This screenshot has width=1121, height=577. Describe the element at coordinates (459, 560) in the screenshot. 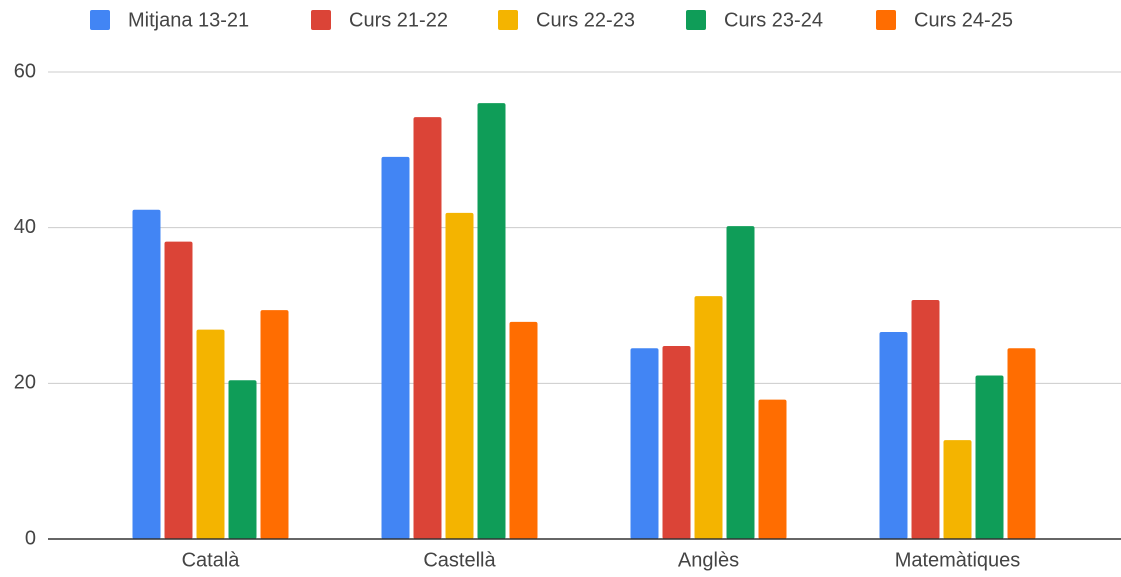

I see `x-tick-label: Castellà` at that location.